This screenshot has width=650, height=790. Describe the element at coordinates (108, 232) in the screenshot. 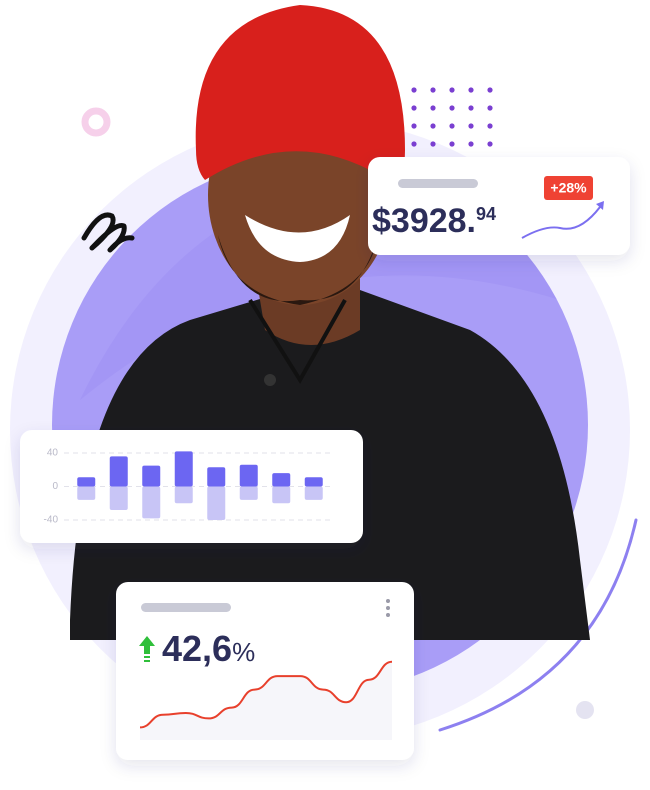

I see `squiggle` at that location.